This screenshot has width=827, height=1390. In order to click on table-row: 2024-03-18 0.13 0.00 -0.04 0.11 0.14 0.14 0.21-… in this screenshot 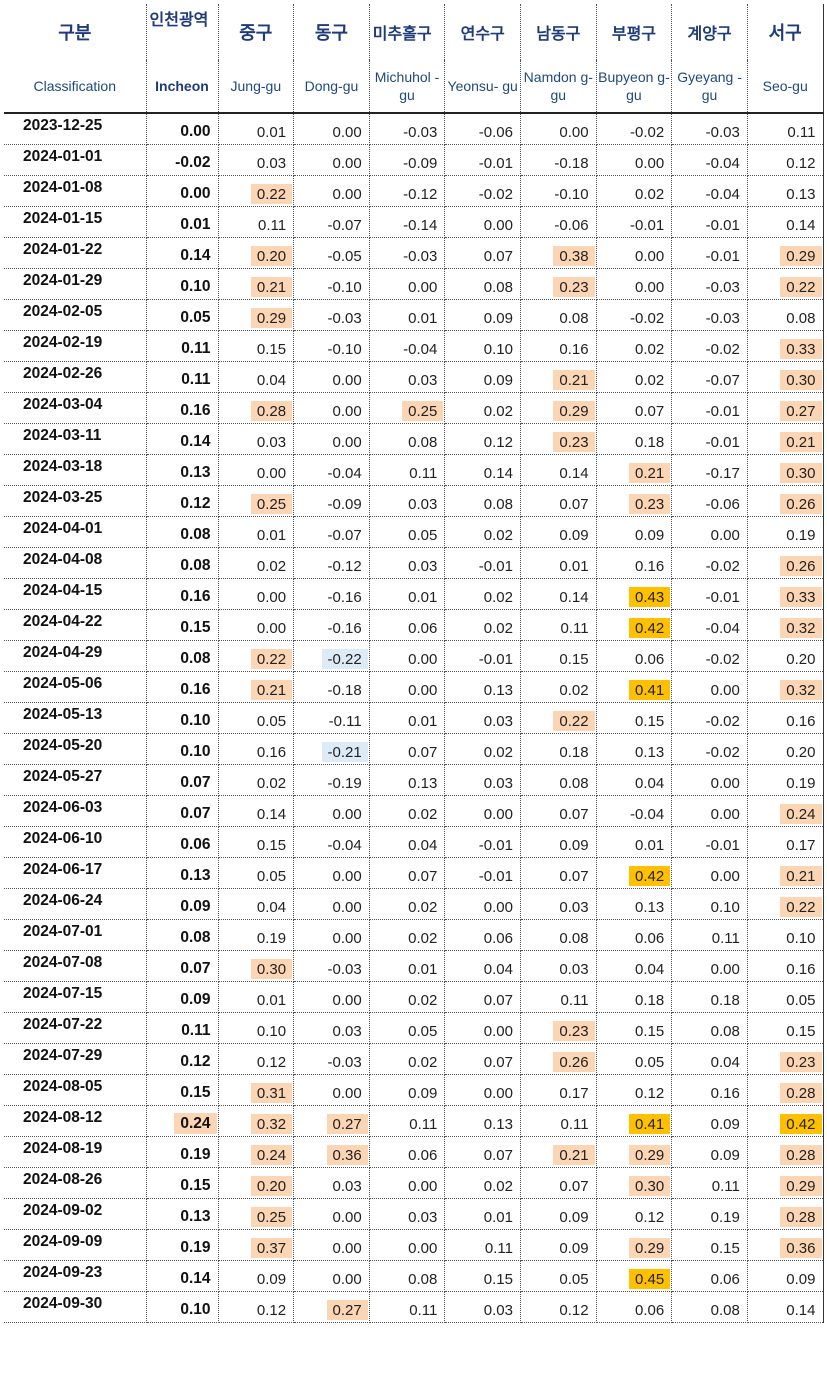, I will do `click(414, 470)`.